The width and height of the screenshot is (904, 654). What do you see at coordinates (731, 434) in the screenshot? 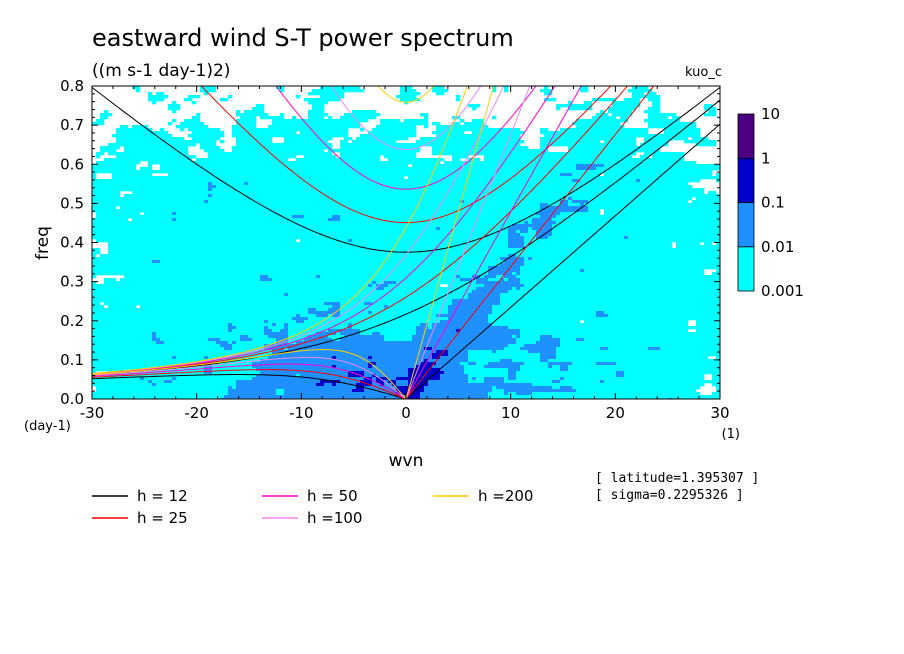
I see `x-unit-label: (1)` at bounding box center [731, 434].